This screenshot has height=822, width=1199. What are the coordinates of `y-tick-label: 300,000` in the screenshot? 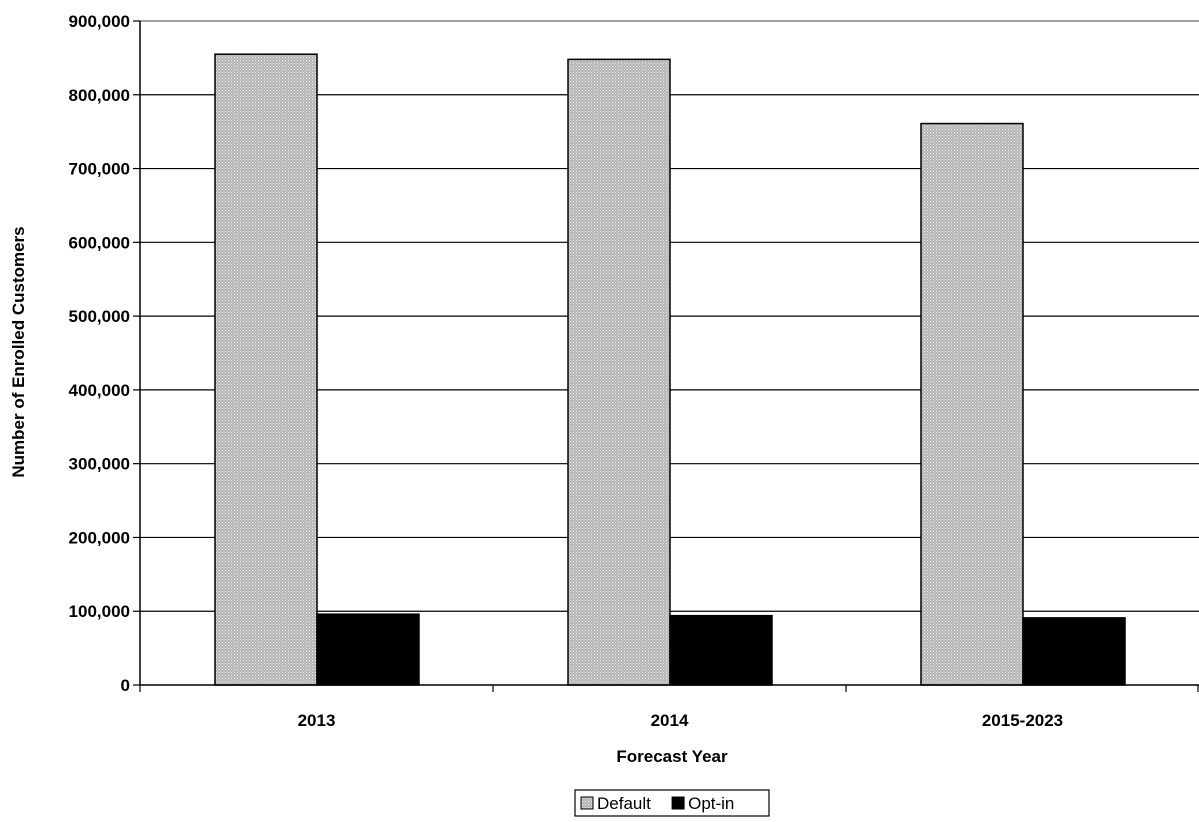 It's located at (99, 464).